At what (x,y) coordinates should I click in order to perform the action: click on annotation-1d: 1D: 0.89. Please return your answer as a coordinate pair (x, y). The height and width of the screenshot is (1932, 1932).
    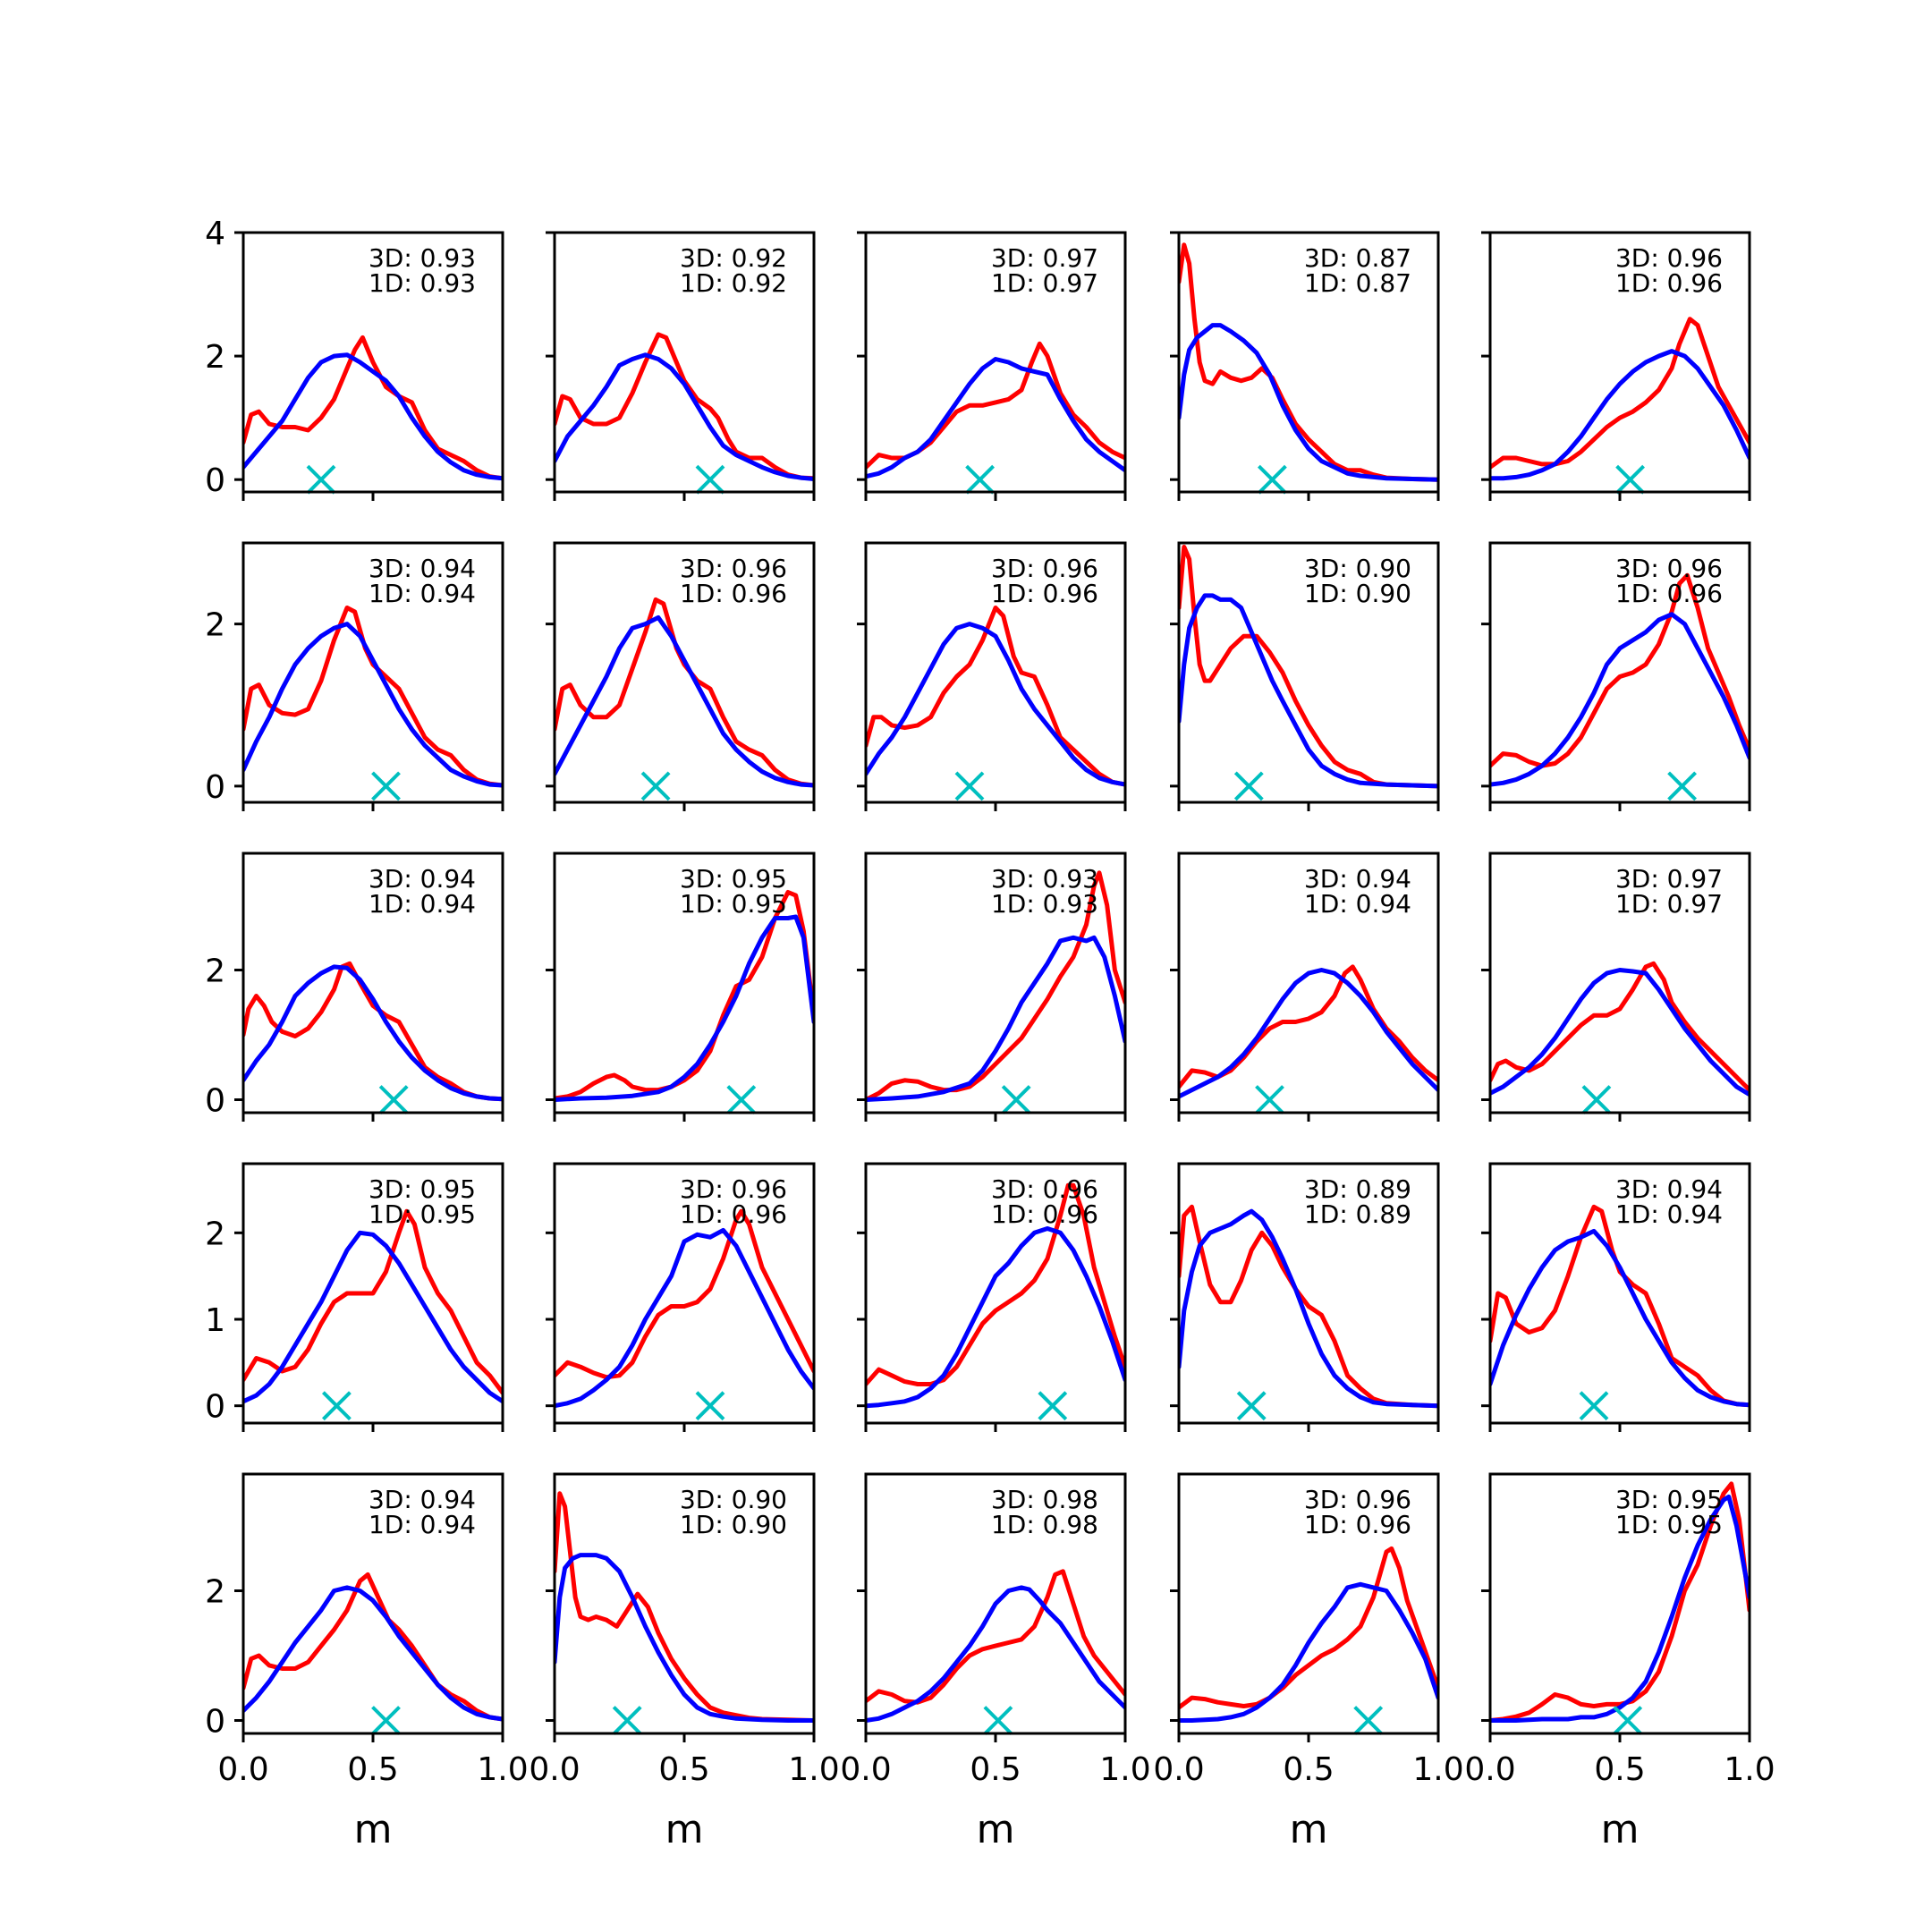
    Looking at the image, I should click on (1357, 1214).